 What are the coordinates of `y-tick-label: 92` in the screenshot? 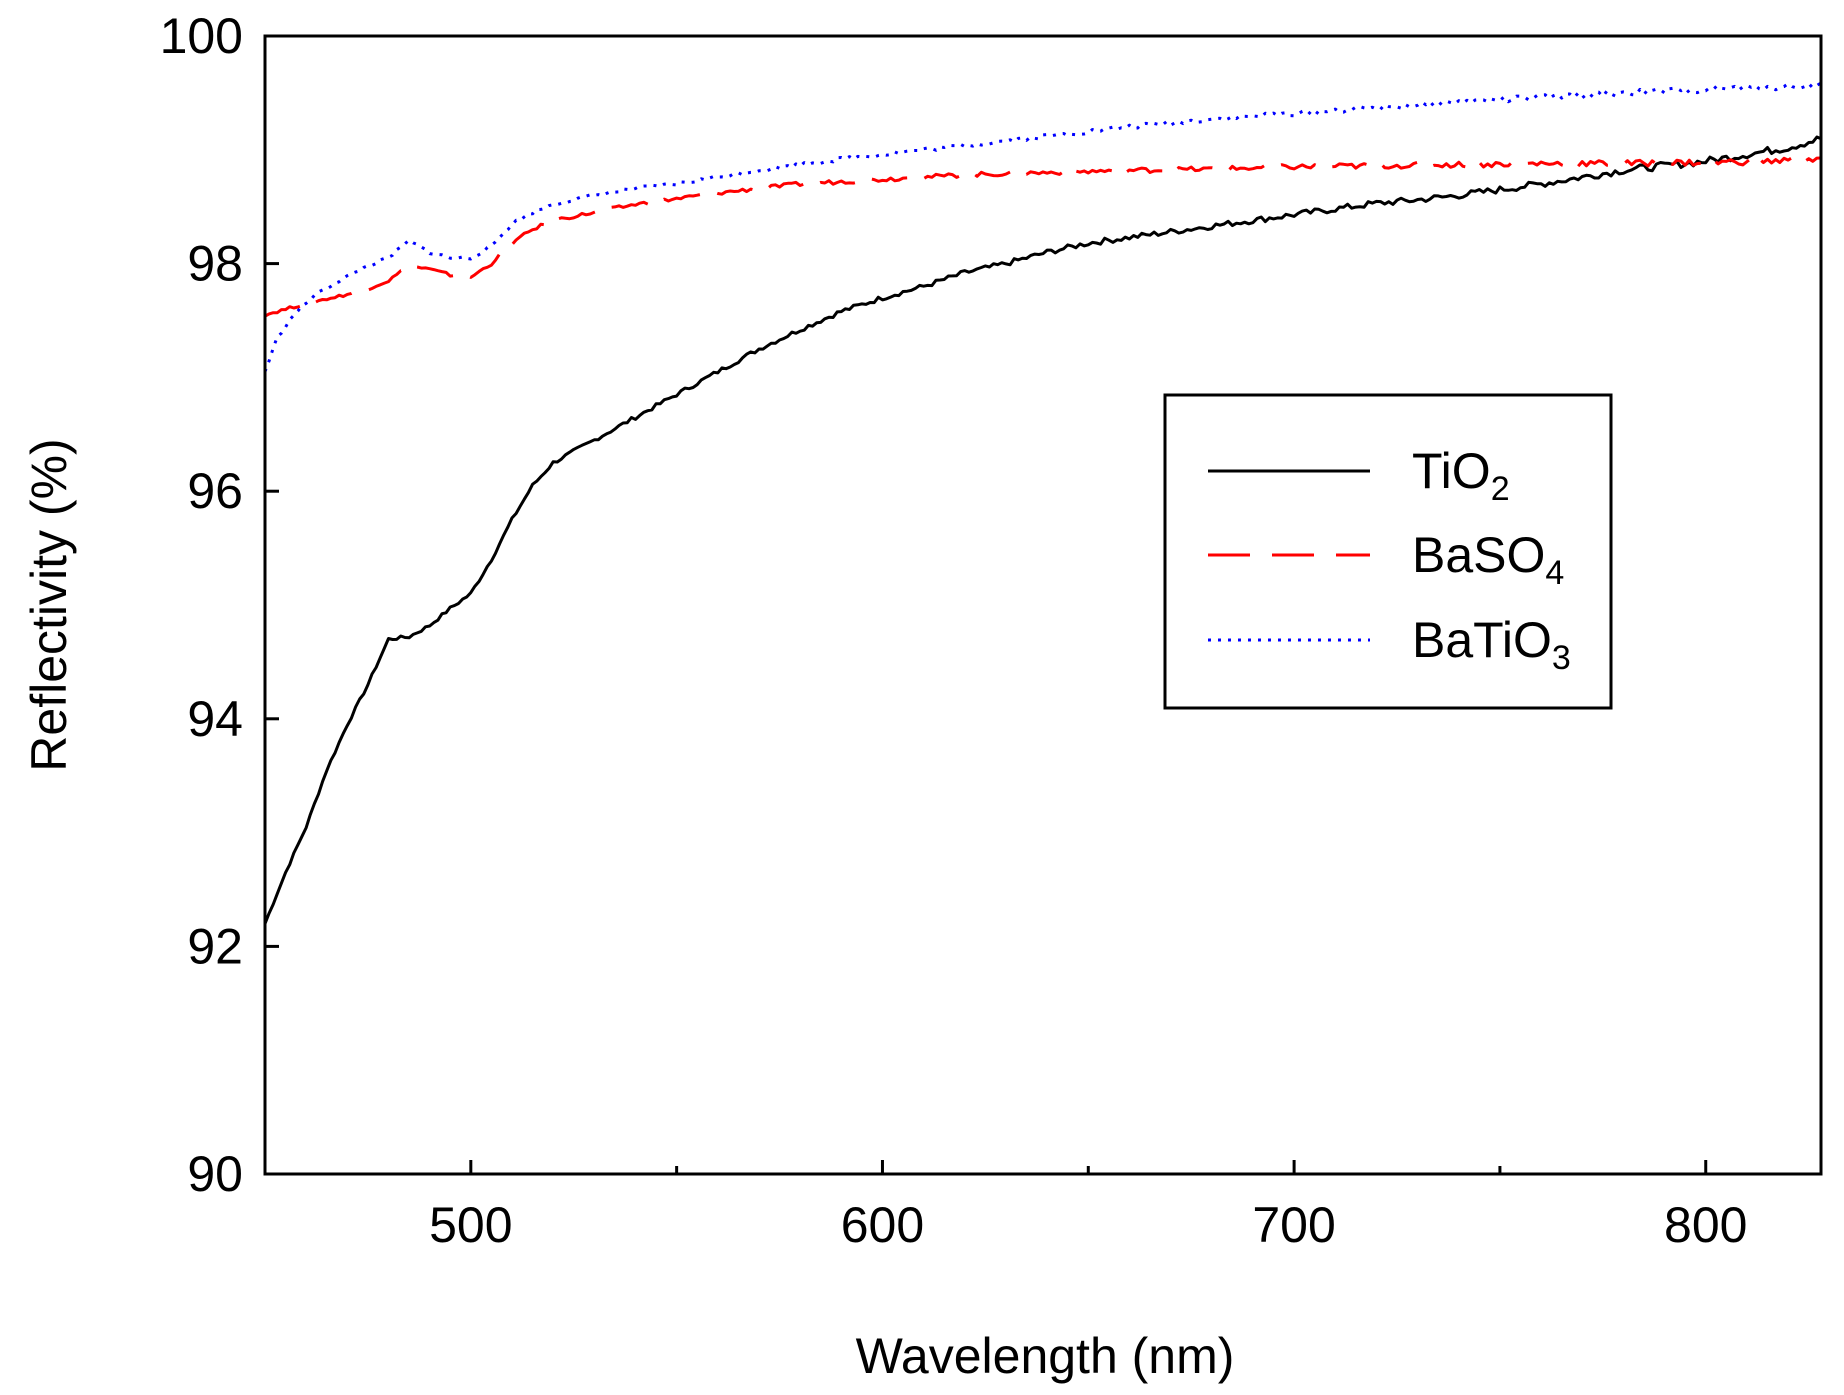 It's located at (215, 946).